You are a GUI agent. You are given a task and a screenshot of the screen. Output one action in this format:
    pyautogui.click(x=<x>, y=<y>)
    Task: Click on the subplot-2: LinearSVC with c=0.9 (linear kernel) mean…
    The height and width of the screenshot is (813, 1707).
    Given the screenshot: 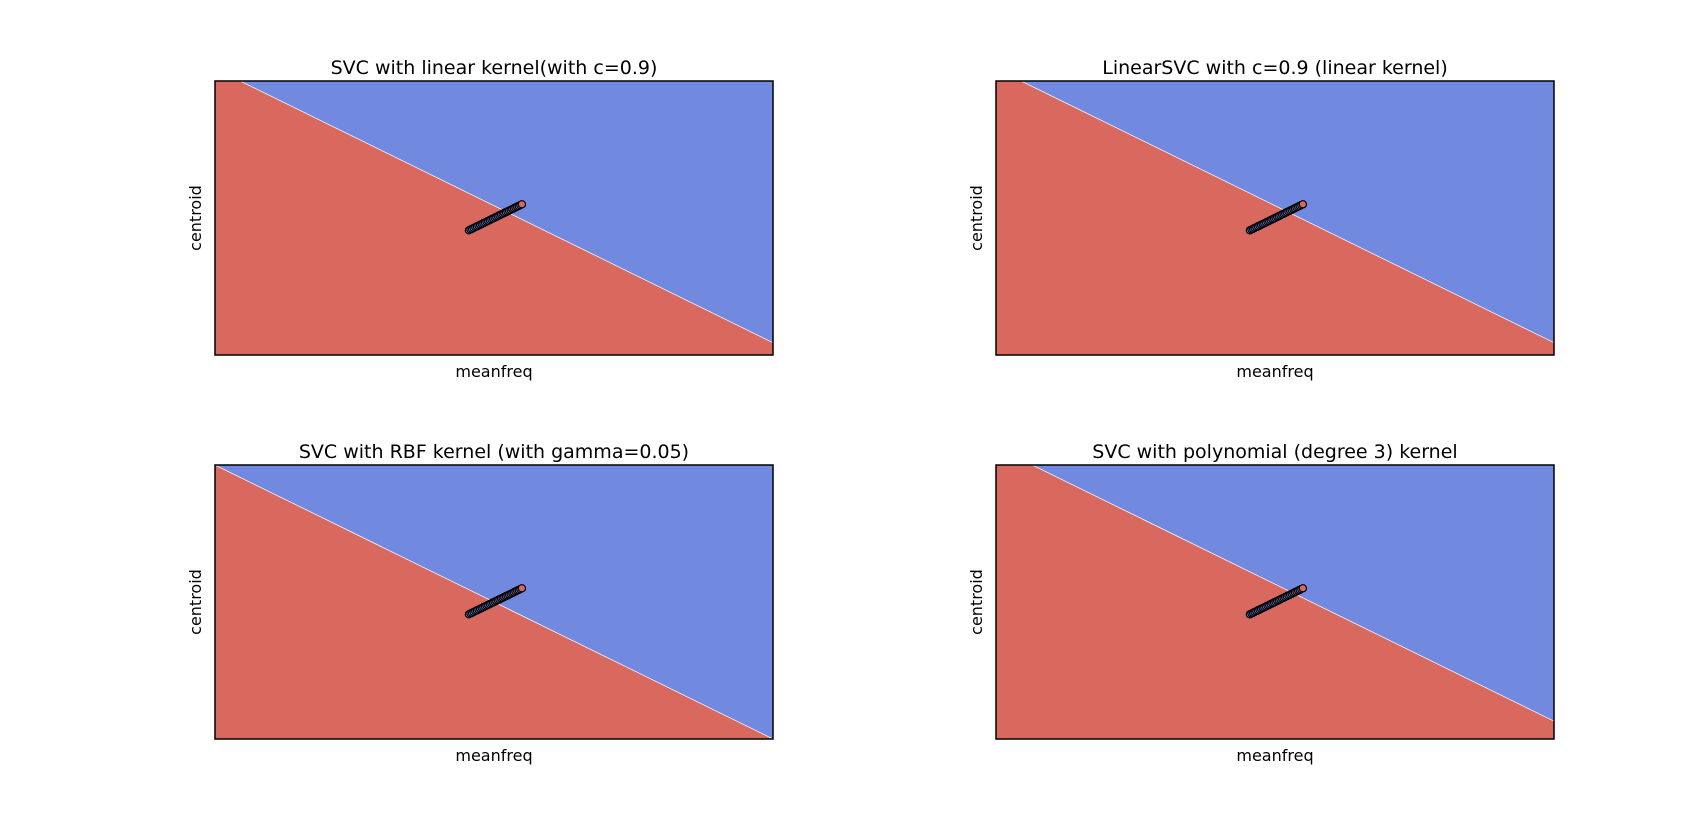 What is the action you would take?
    pyautogui.click(x=1261, y=219)
    